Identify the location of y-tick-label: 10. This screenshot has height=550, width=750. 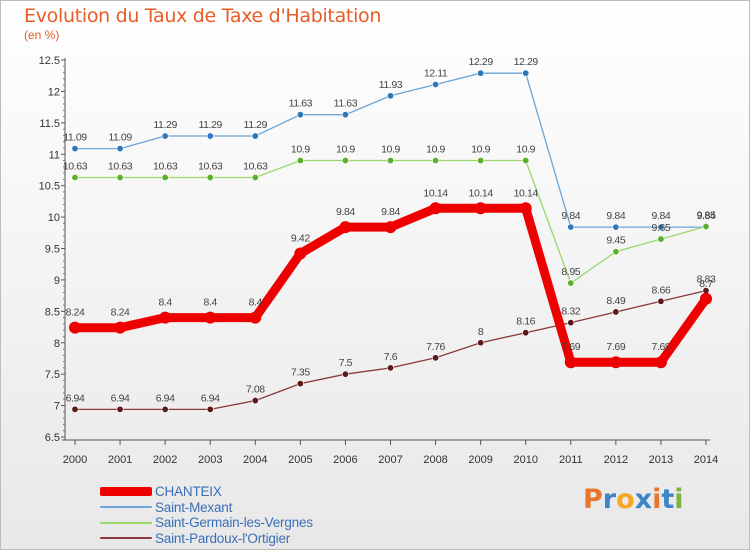
(54, 218).